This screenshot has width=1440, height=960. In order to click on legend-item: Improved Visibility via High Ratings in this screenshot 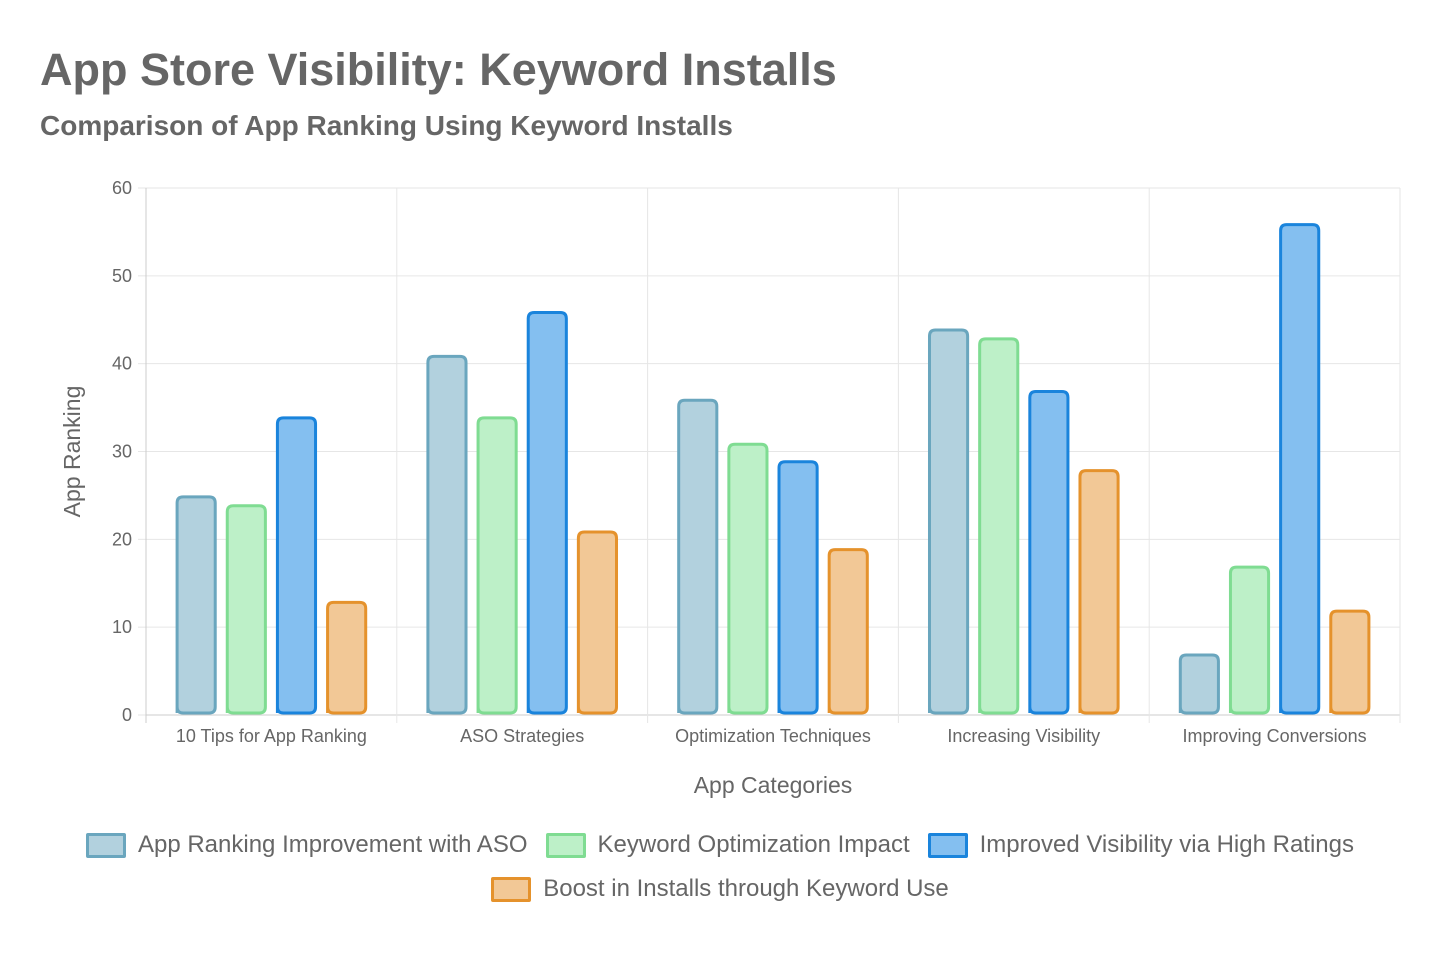, I will do `click(1141, 845)`.